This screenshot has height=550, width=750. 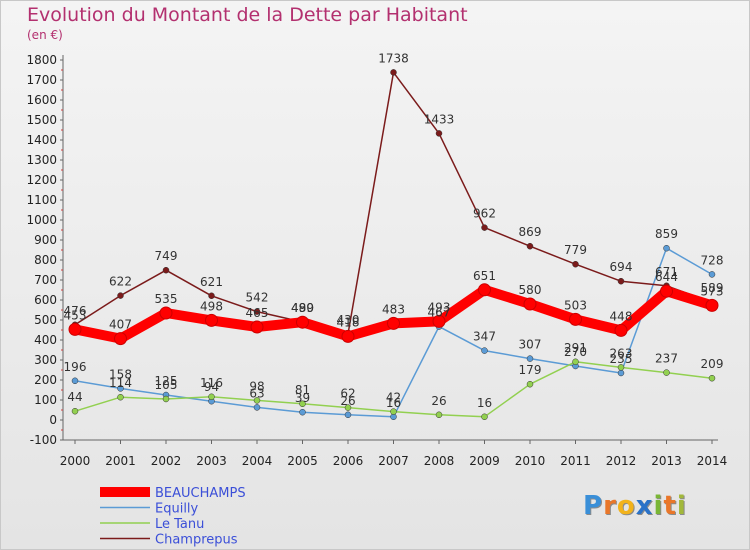 What do you see at coordinates (211, 282) in the screenshot?
I see `data-label: 621` at bounding box center [211, 282].